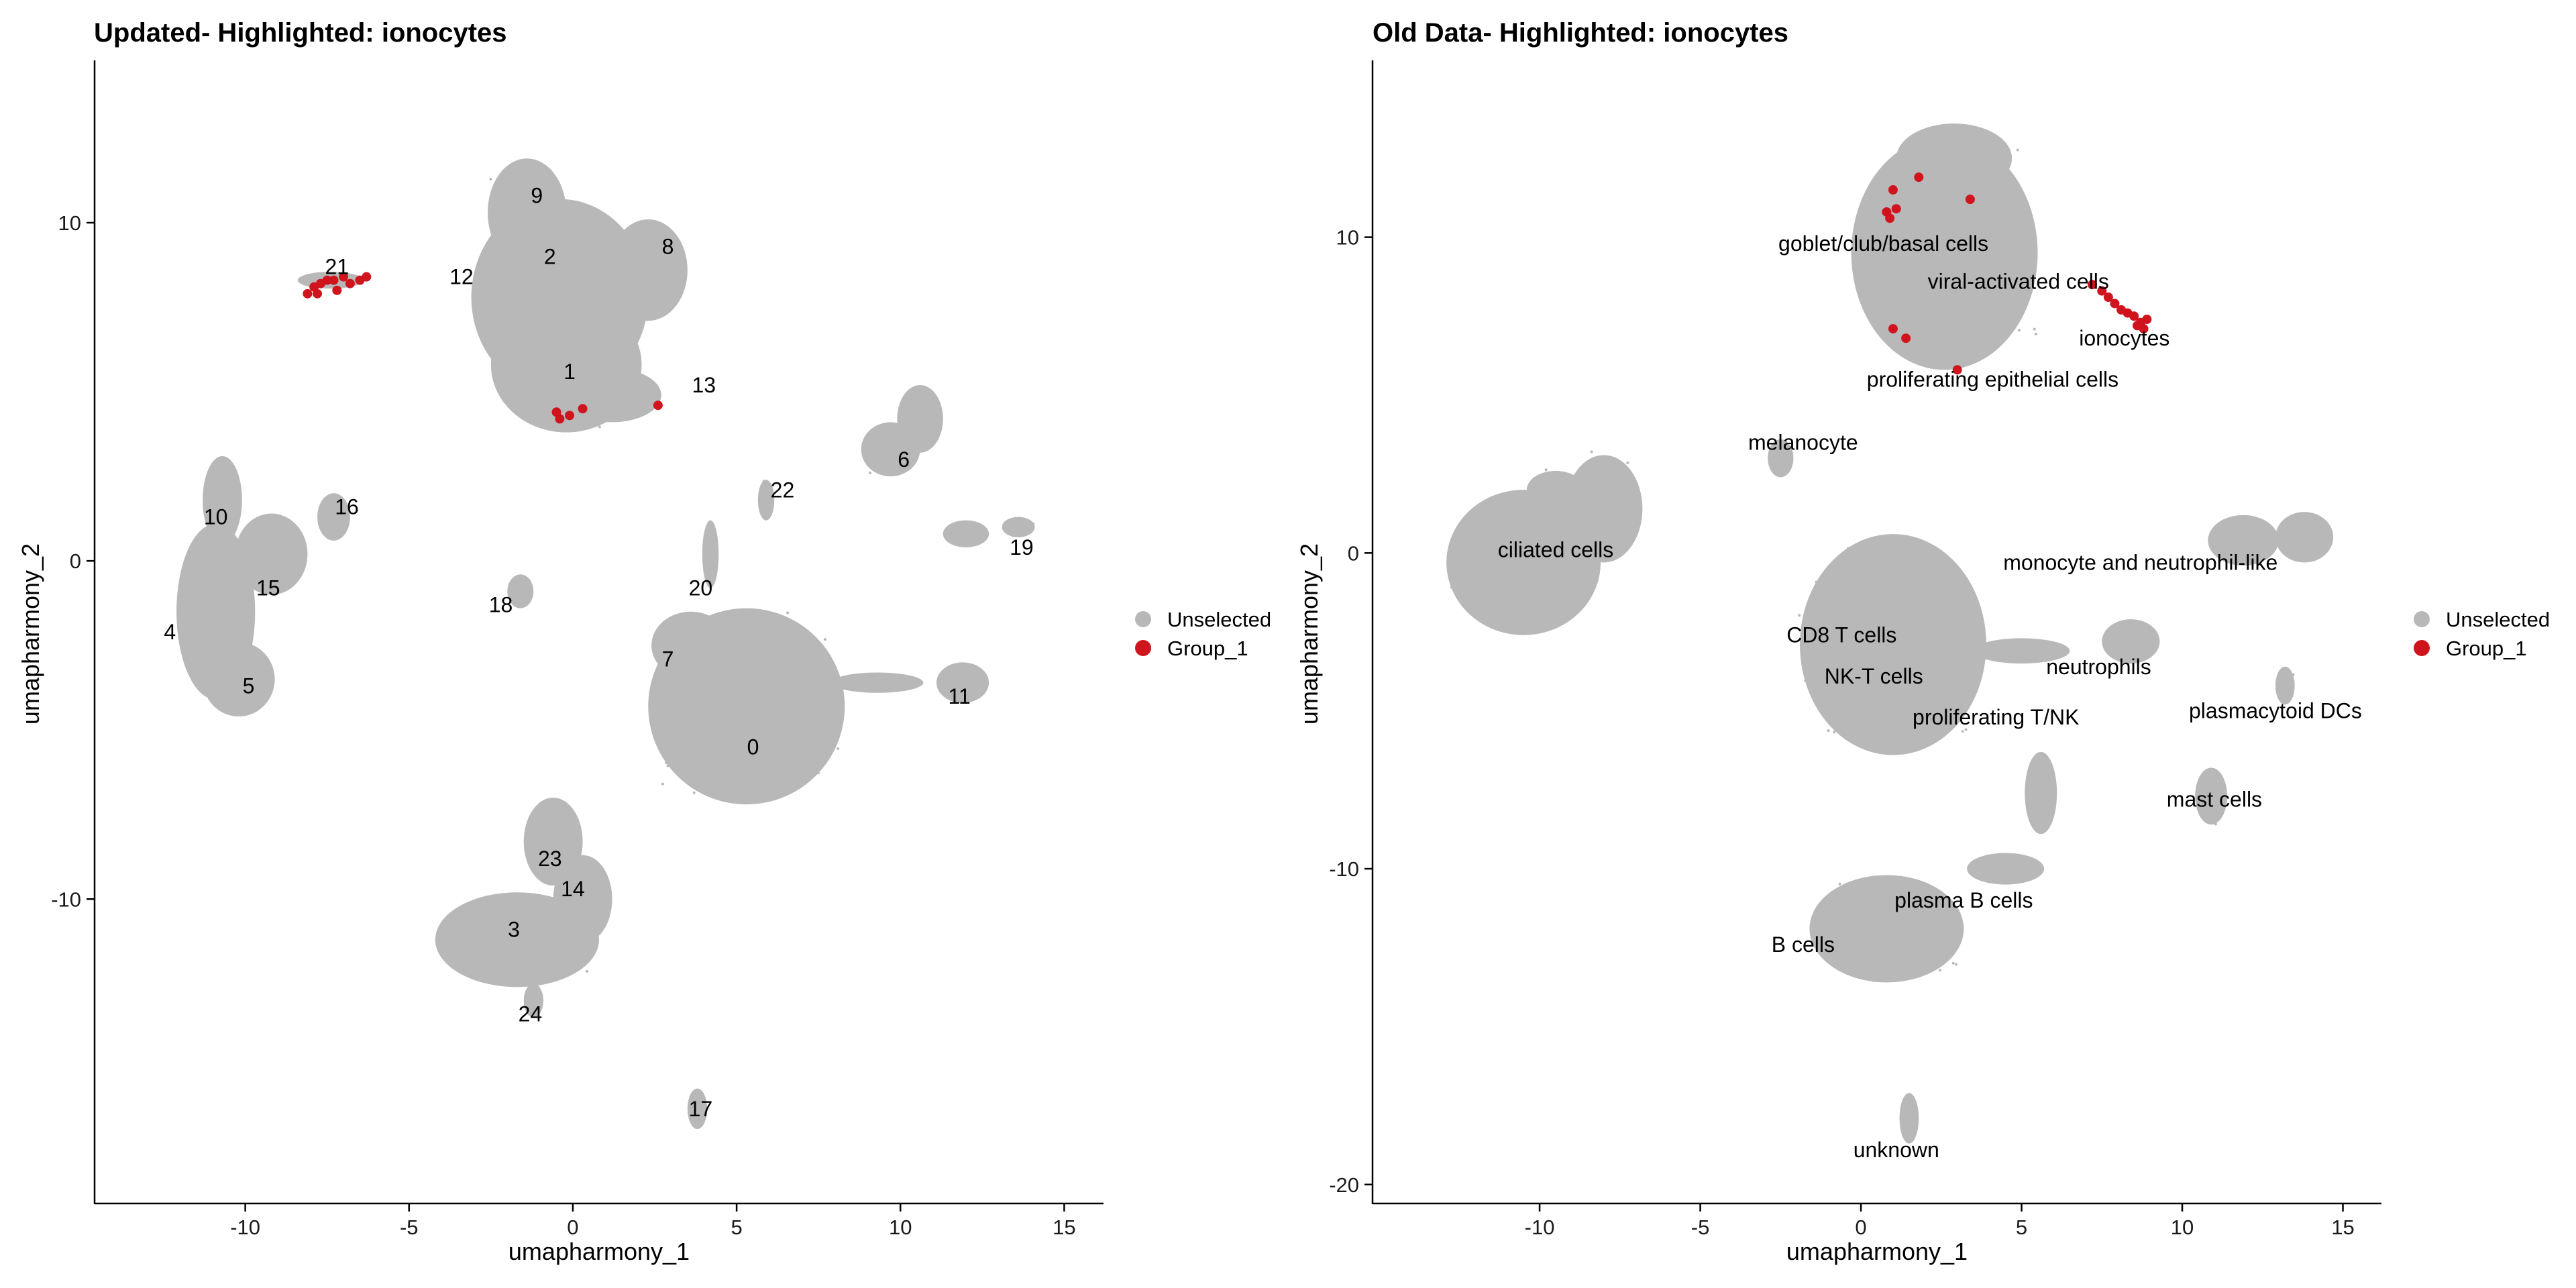  I want to click on cluster-label: B cells, so click(1803, 944).